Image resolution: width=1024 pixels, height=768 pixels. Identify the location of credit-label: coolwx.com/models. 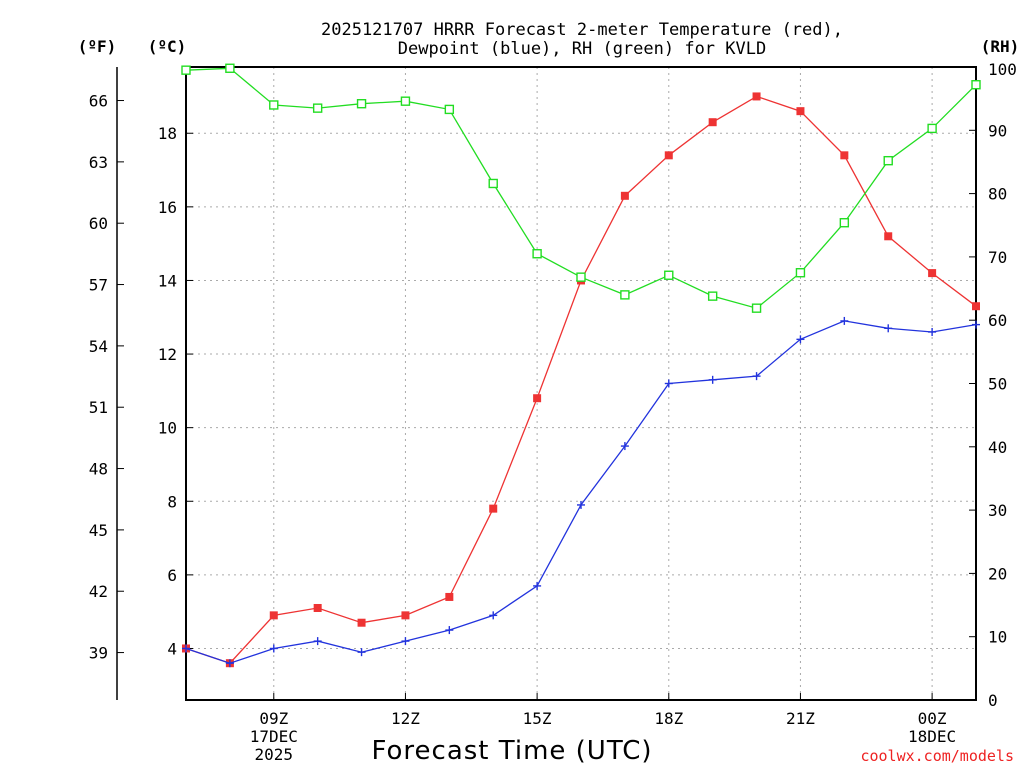
(937, 756).